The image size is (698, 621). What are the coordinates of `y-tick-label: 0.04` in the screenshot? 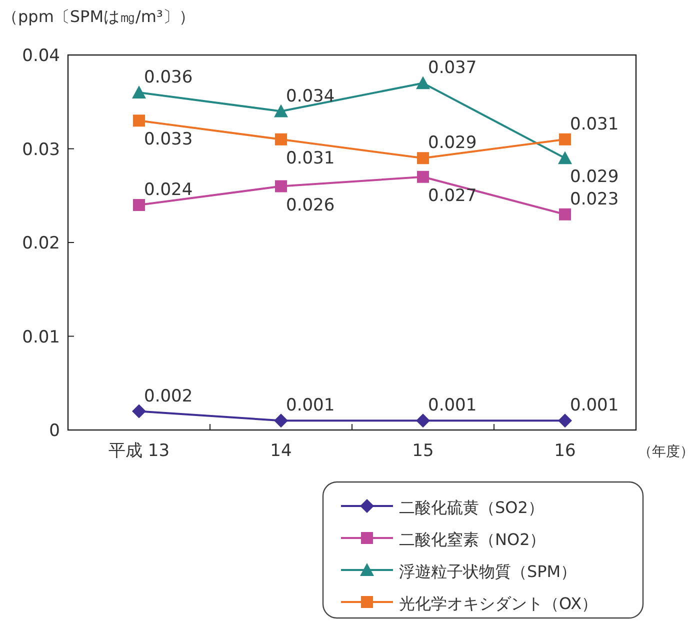 It's located at (41, 56).